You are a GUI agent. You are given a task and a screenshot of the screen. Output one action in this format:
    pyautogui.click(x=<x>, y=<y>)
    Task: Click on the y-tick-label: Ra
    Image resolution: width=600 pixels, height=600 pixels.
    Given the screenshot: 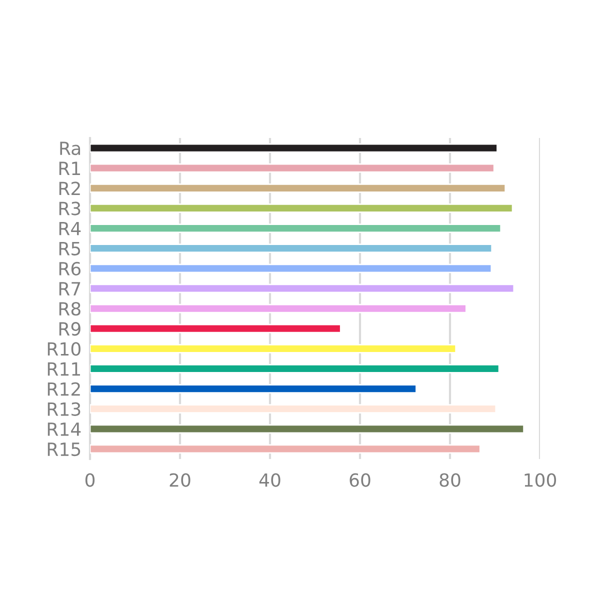 What is the action you would take?
    pyautogui.click(x=70, y=149)
    